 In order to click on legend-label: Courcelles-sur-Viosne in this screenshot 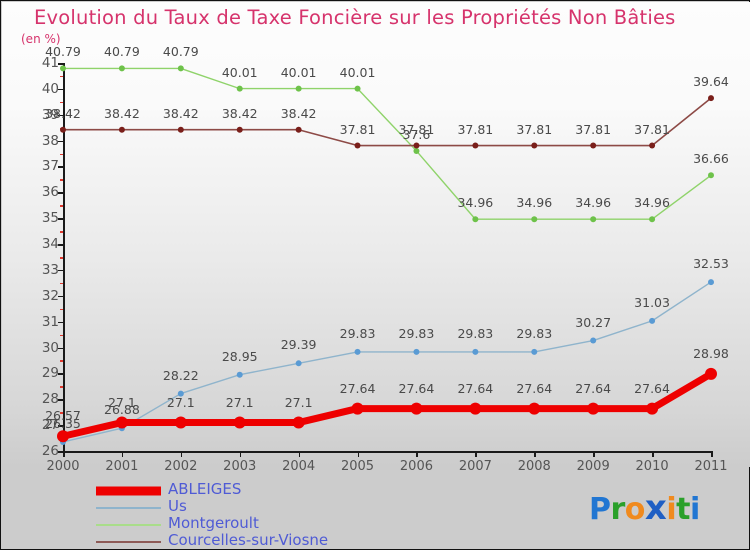, I will do `click(248, 540)`.